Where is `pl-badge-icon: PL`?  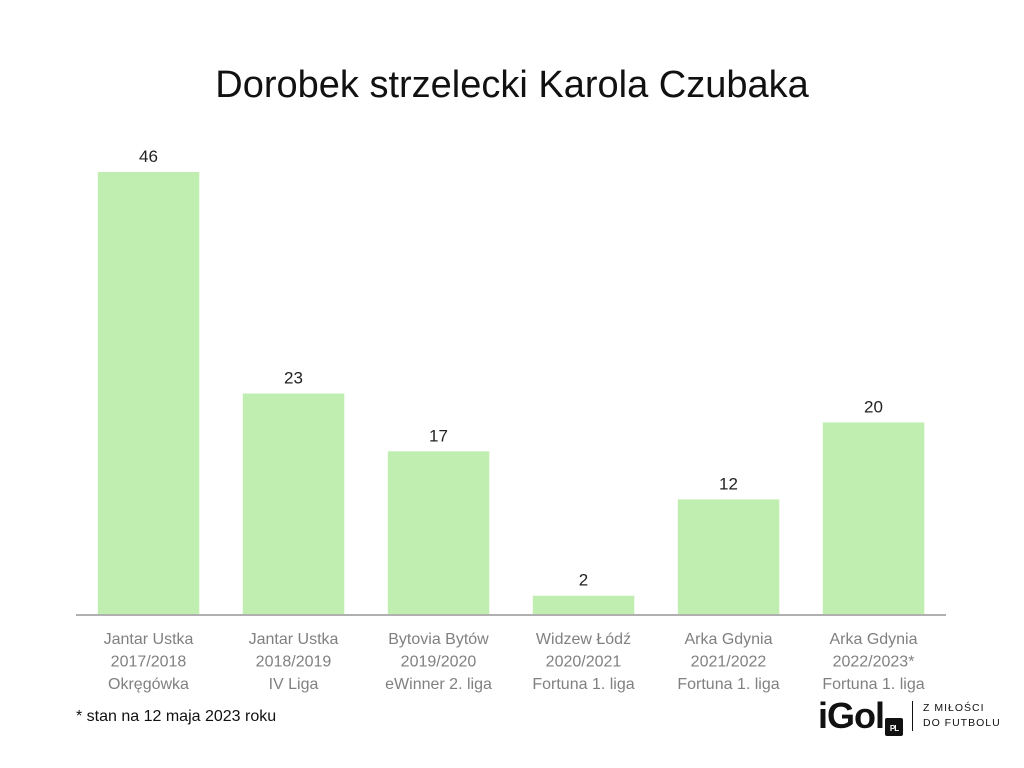 pl-badge-icon: PL is located at coordinates (894, 727).